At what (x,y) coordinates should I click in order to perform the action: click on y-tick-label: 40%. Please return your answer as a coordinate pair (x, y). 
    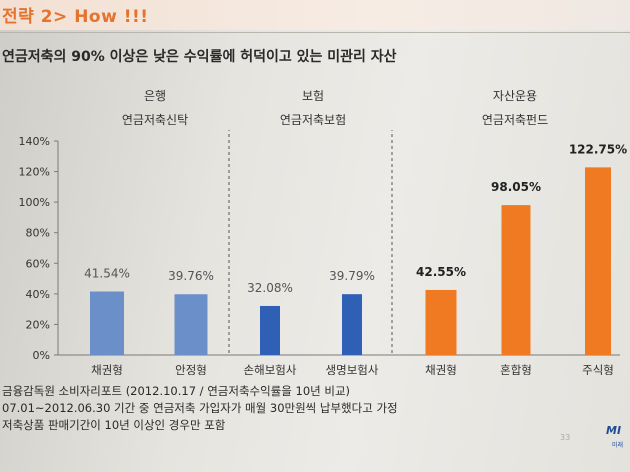
    Looking at the image, I should click on (38, 294).